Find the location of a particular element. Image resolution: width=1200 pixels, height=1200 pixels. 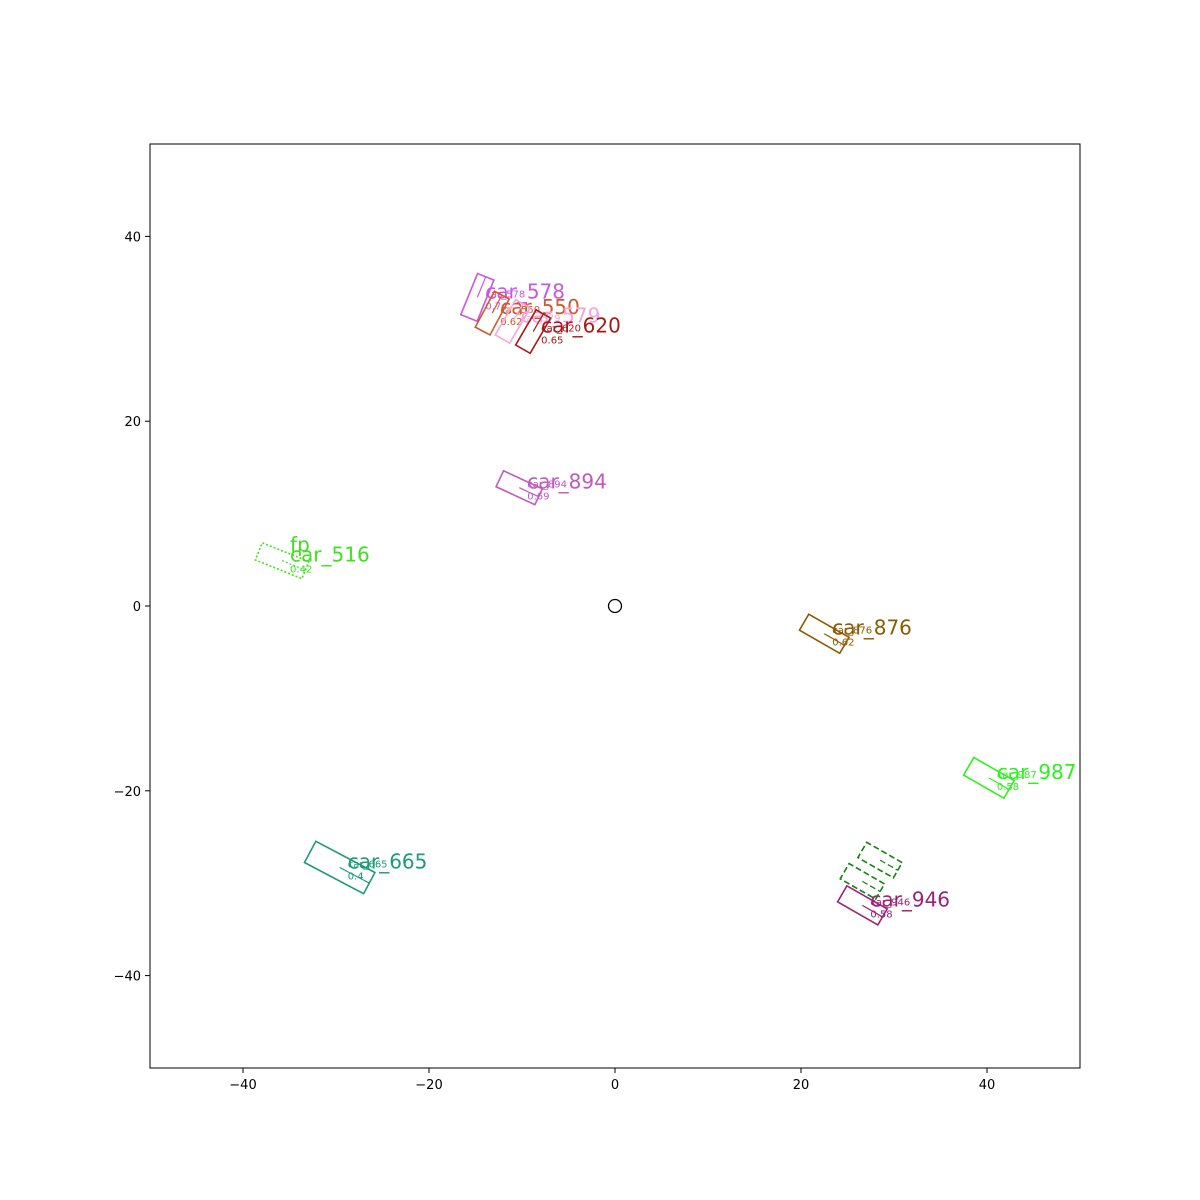

box-label: car_665 is located at coordinates (388, 861).